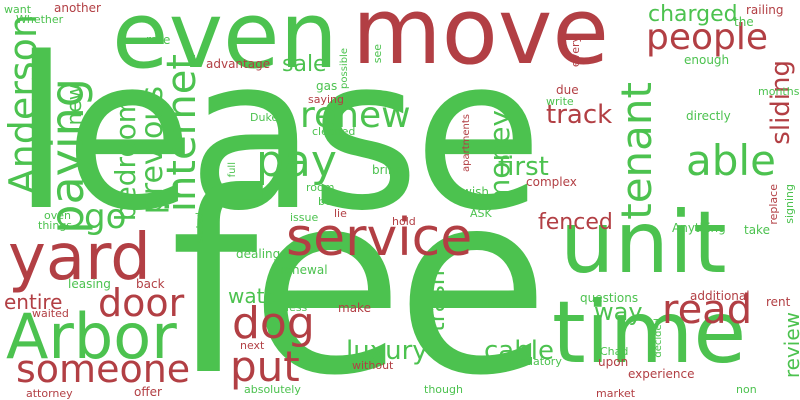  What do you see at coordinates (476, 192) in the screenshot?
I see `word-wish: wish` at bounding box center [476, 192].